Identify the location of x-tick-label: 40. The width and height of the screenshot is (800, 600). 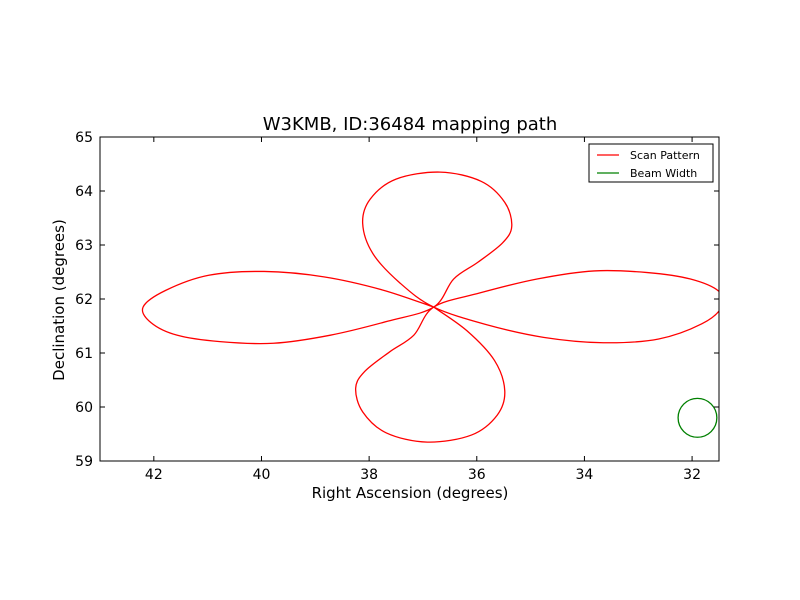
(262, 475).